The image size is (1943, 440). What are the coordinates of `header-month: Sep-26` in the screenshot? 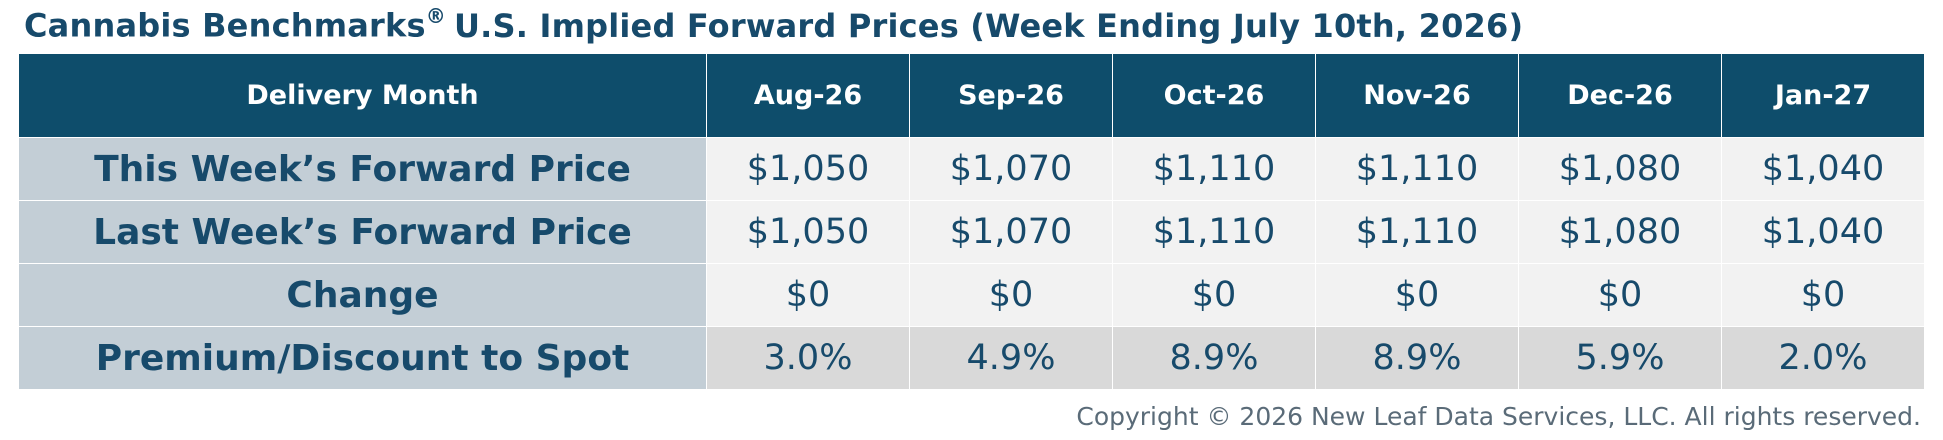 It's located at (1011, 96).